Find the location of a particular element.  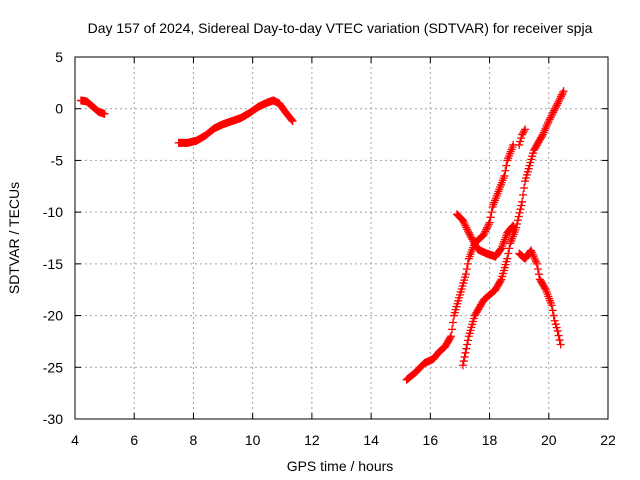

y-tick-label: -25 is located at coordinates (53, 367).